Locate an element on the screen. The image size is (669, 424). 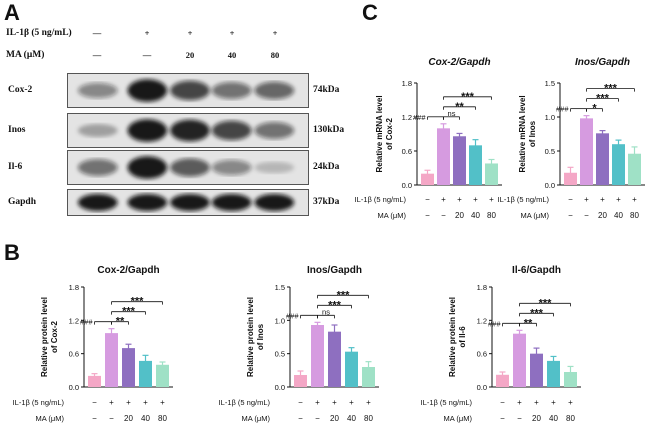
y-tick-label: 1.8 is located at coordinates (407, 83).